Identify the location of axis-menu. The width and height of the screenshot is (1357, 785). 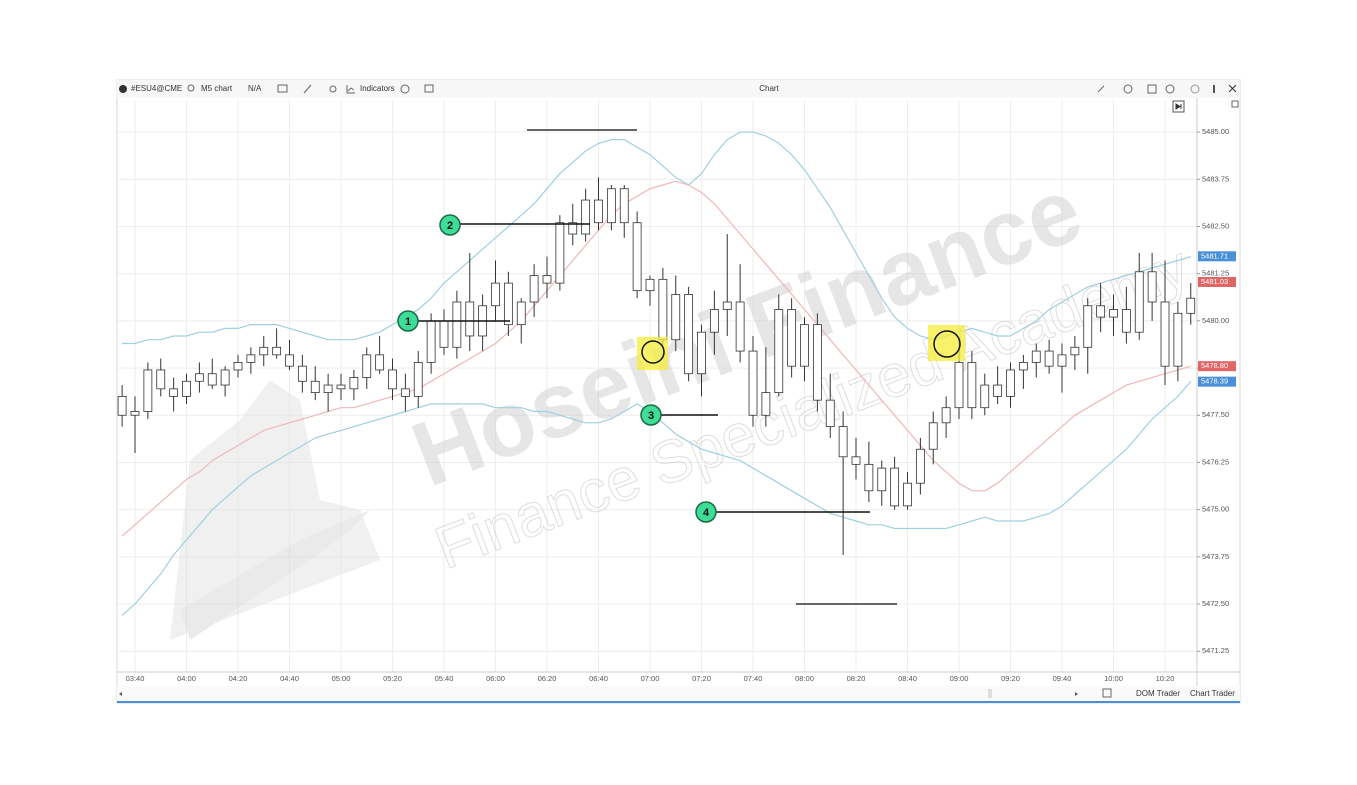
(1235, 104).